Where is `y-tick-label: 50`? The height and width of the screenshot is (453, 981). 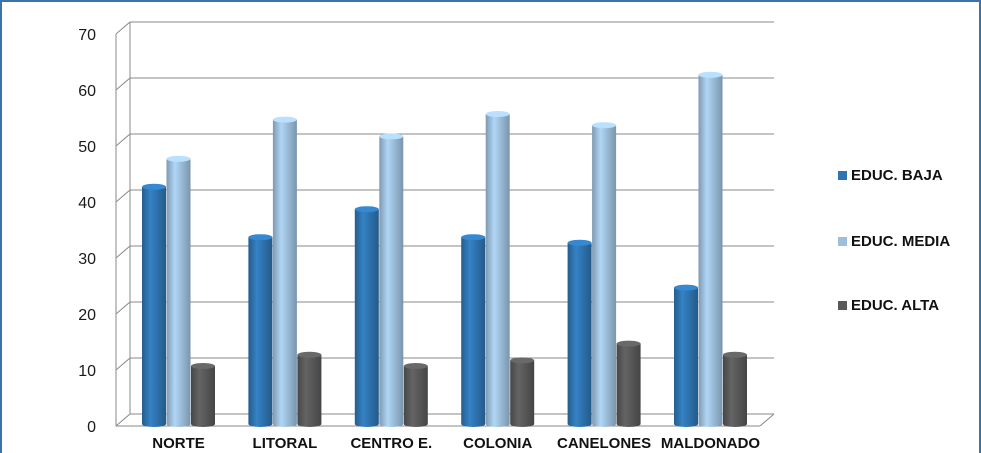
y-tick-label: 50 is located at coordinates (87, 147).